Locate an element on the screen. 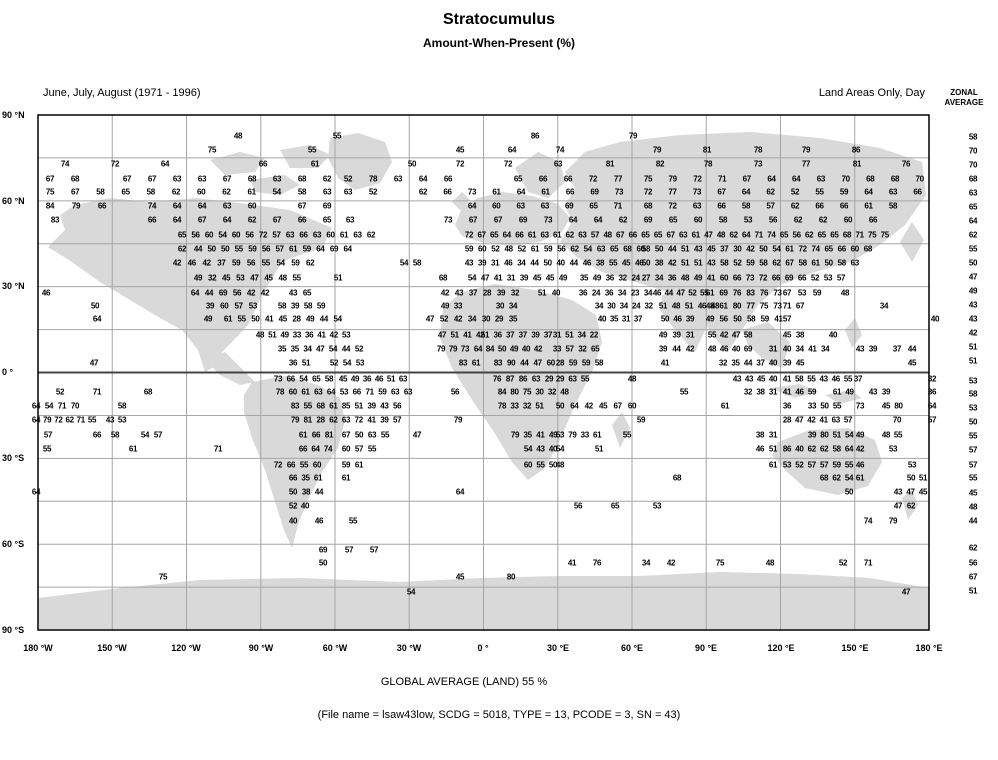  map-value: 72 is located at coordinates (697, 179).